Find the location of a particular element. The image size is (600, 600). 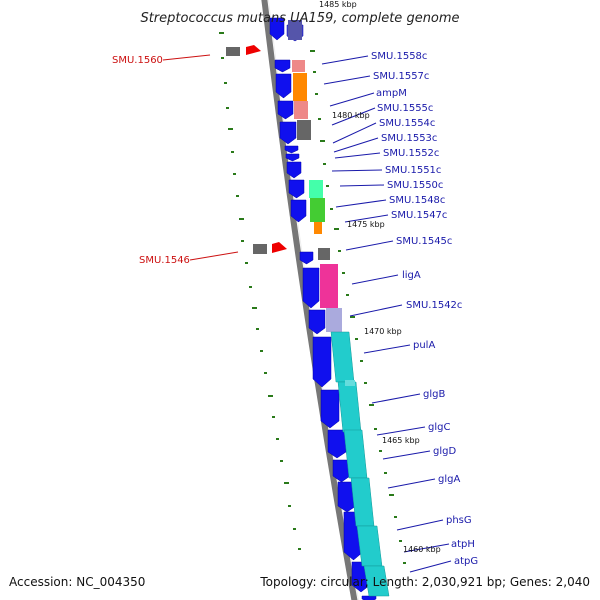

ruler-ticks-inner is located at coordinates (358, 307).